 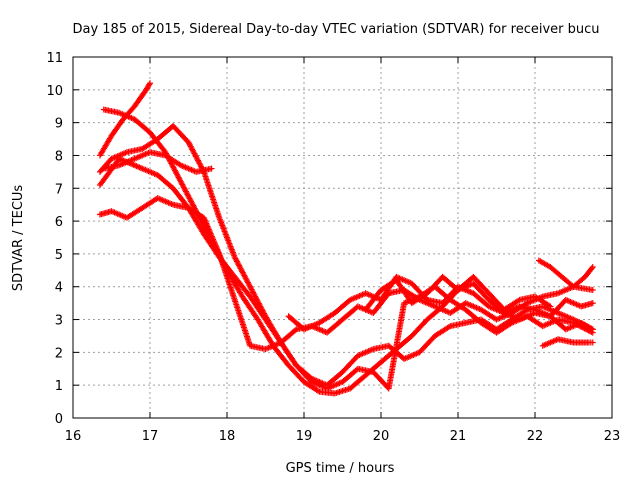 I want to click on x-axis-label: GPS time / hours, so click(x=340, y=468).